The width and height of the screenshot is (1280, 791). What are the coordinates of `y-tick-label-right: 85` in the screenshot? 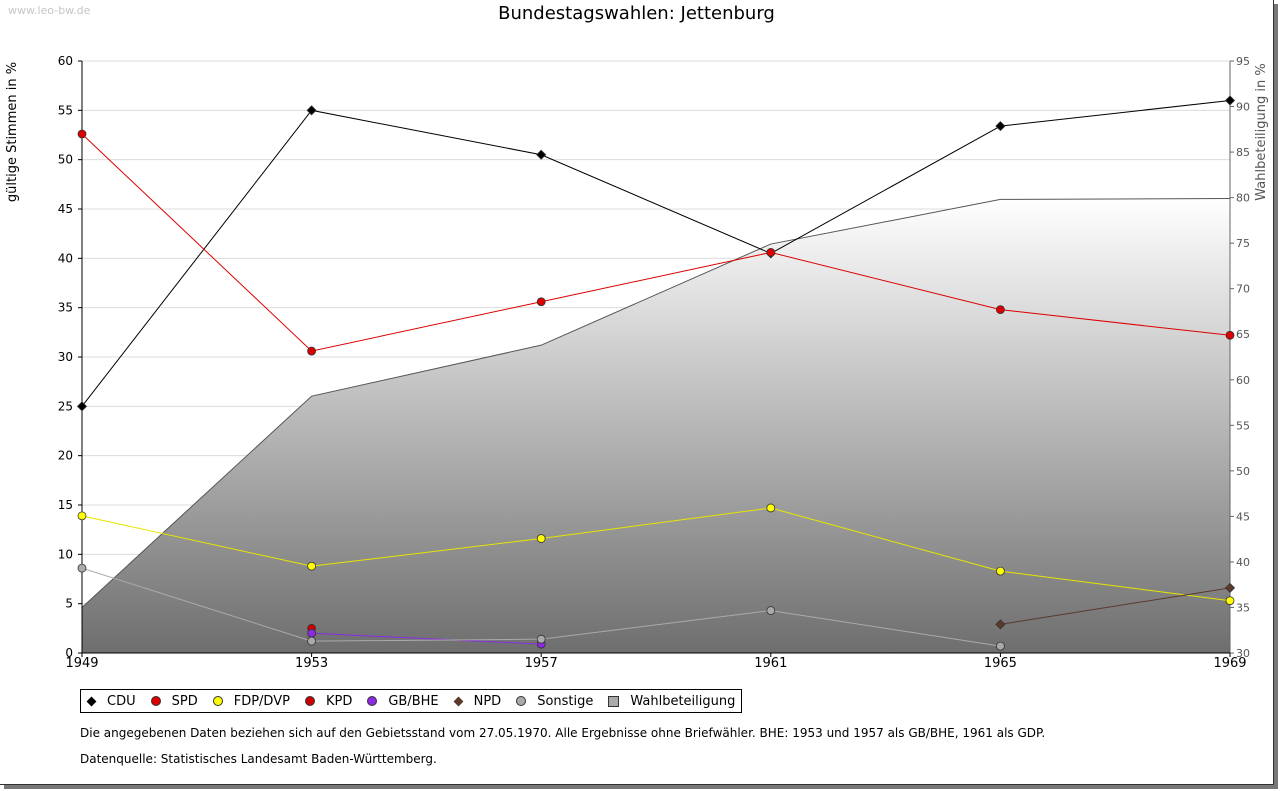 It's located at (1243, 152).